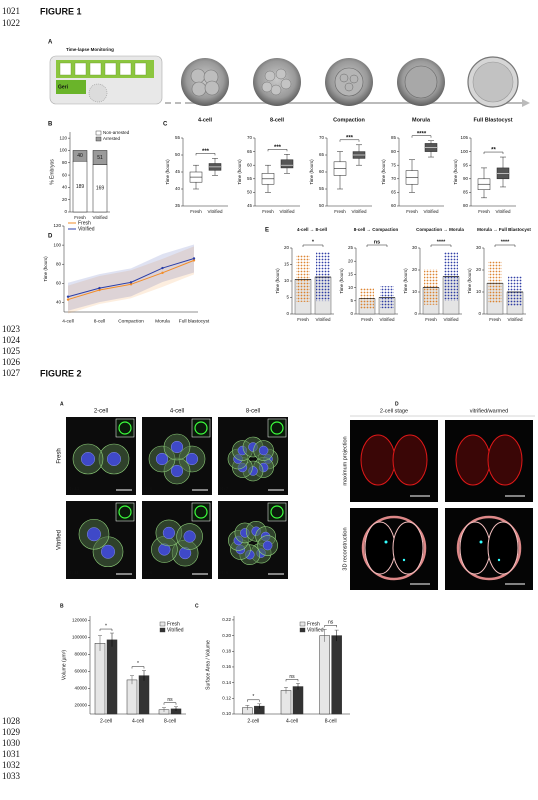  I want to click on y-tick-label: 0.18, so click(226, 650).